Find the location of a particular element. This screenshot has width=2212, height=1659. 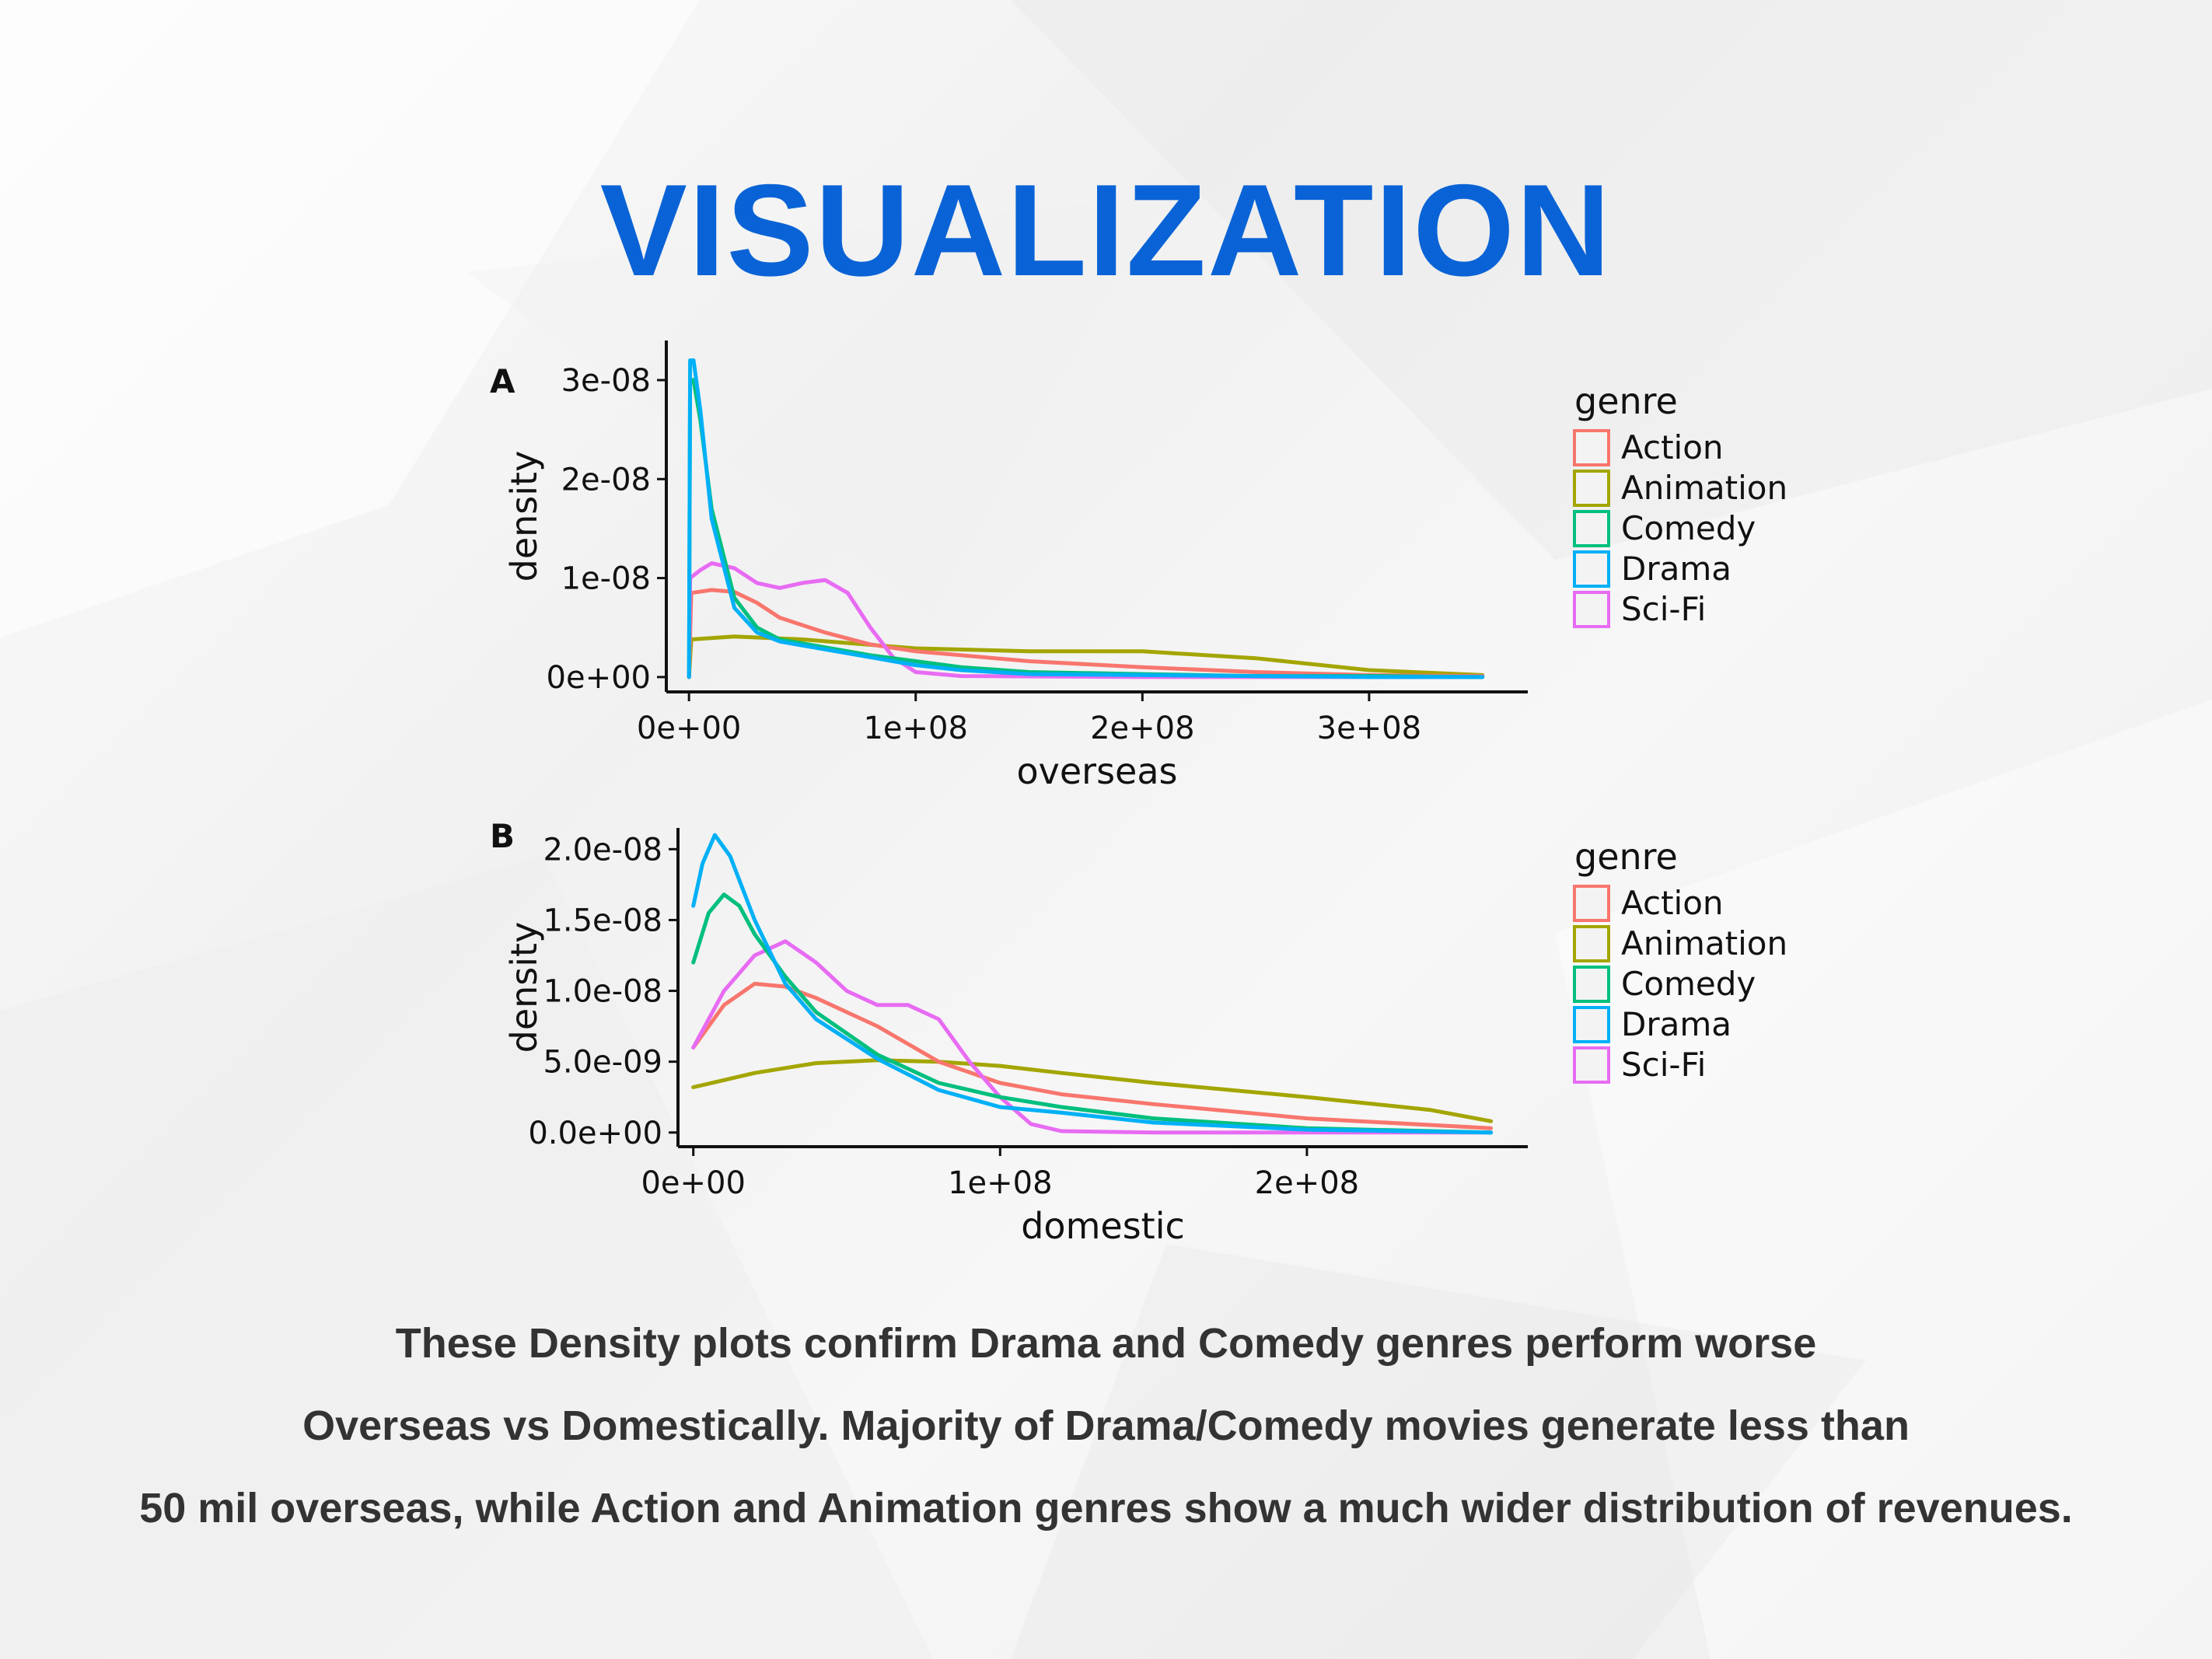

y-tick-label: 0.0e+00 is located at coordinates (595, 1133).